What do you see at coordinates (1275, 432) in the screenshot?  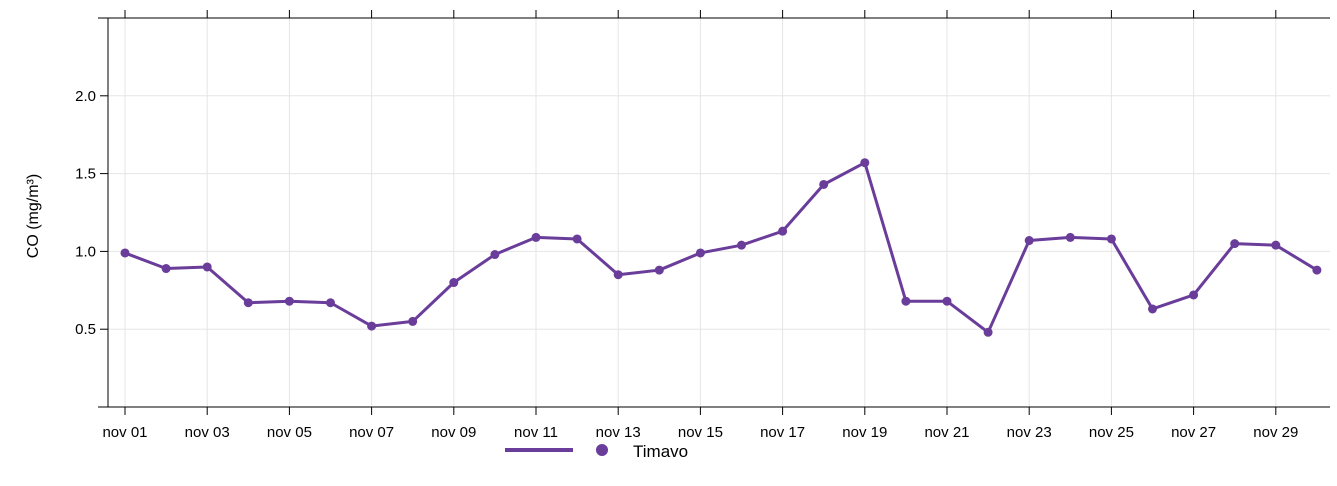 I see `x-tick-label: nov 29` at bounding box center [1275, 432].